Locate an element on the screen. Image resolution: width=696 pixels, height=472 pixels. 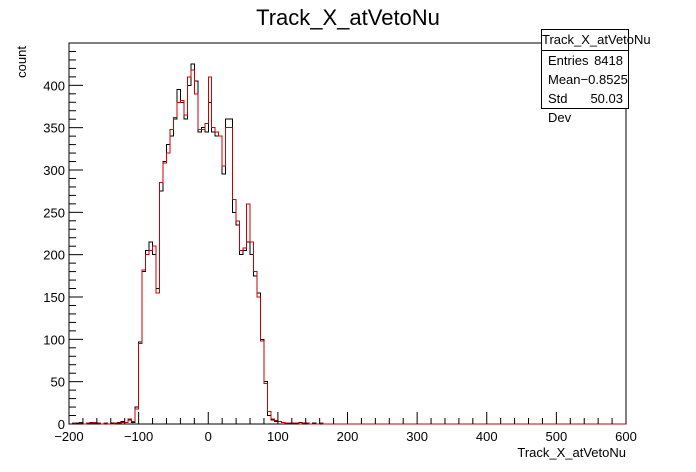
stats-label: Entries is located at coordinates (568, 60).